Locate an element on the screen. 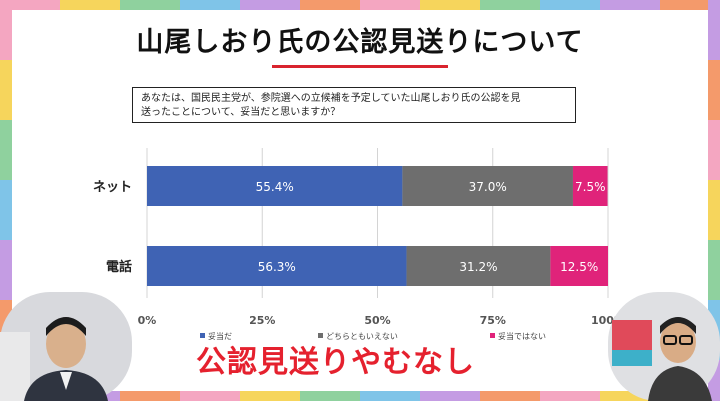 The width and height of the screenshot is (720, 401). data-label: 56.3% is located at coordinates (277, 267).